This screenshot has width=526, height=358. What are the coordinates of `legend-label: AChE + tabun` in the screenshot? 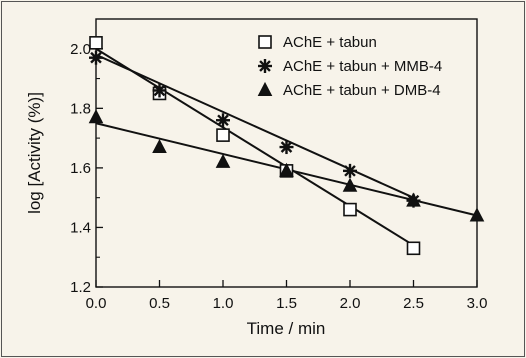 It's located at (330, 42).